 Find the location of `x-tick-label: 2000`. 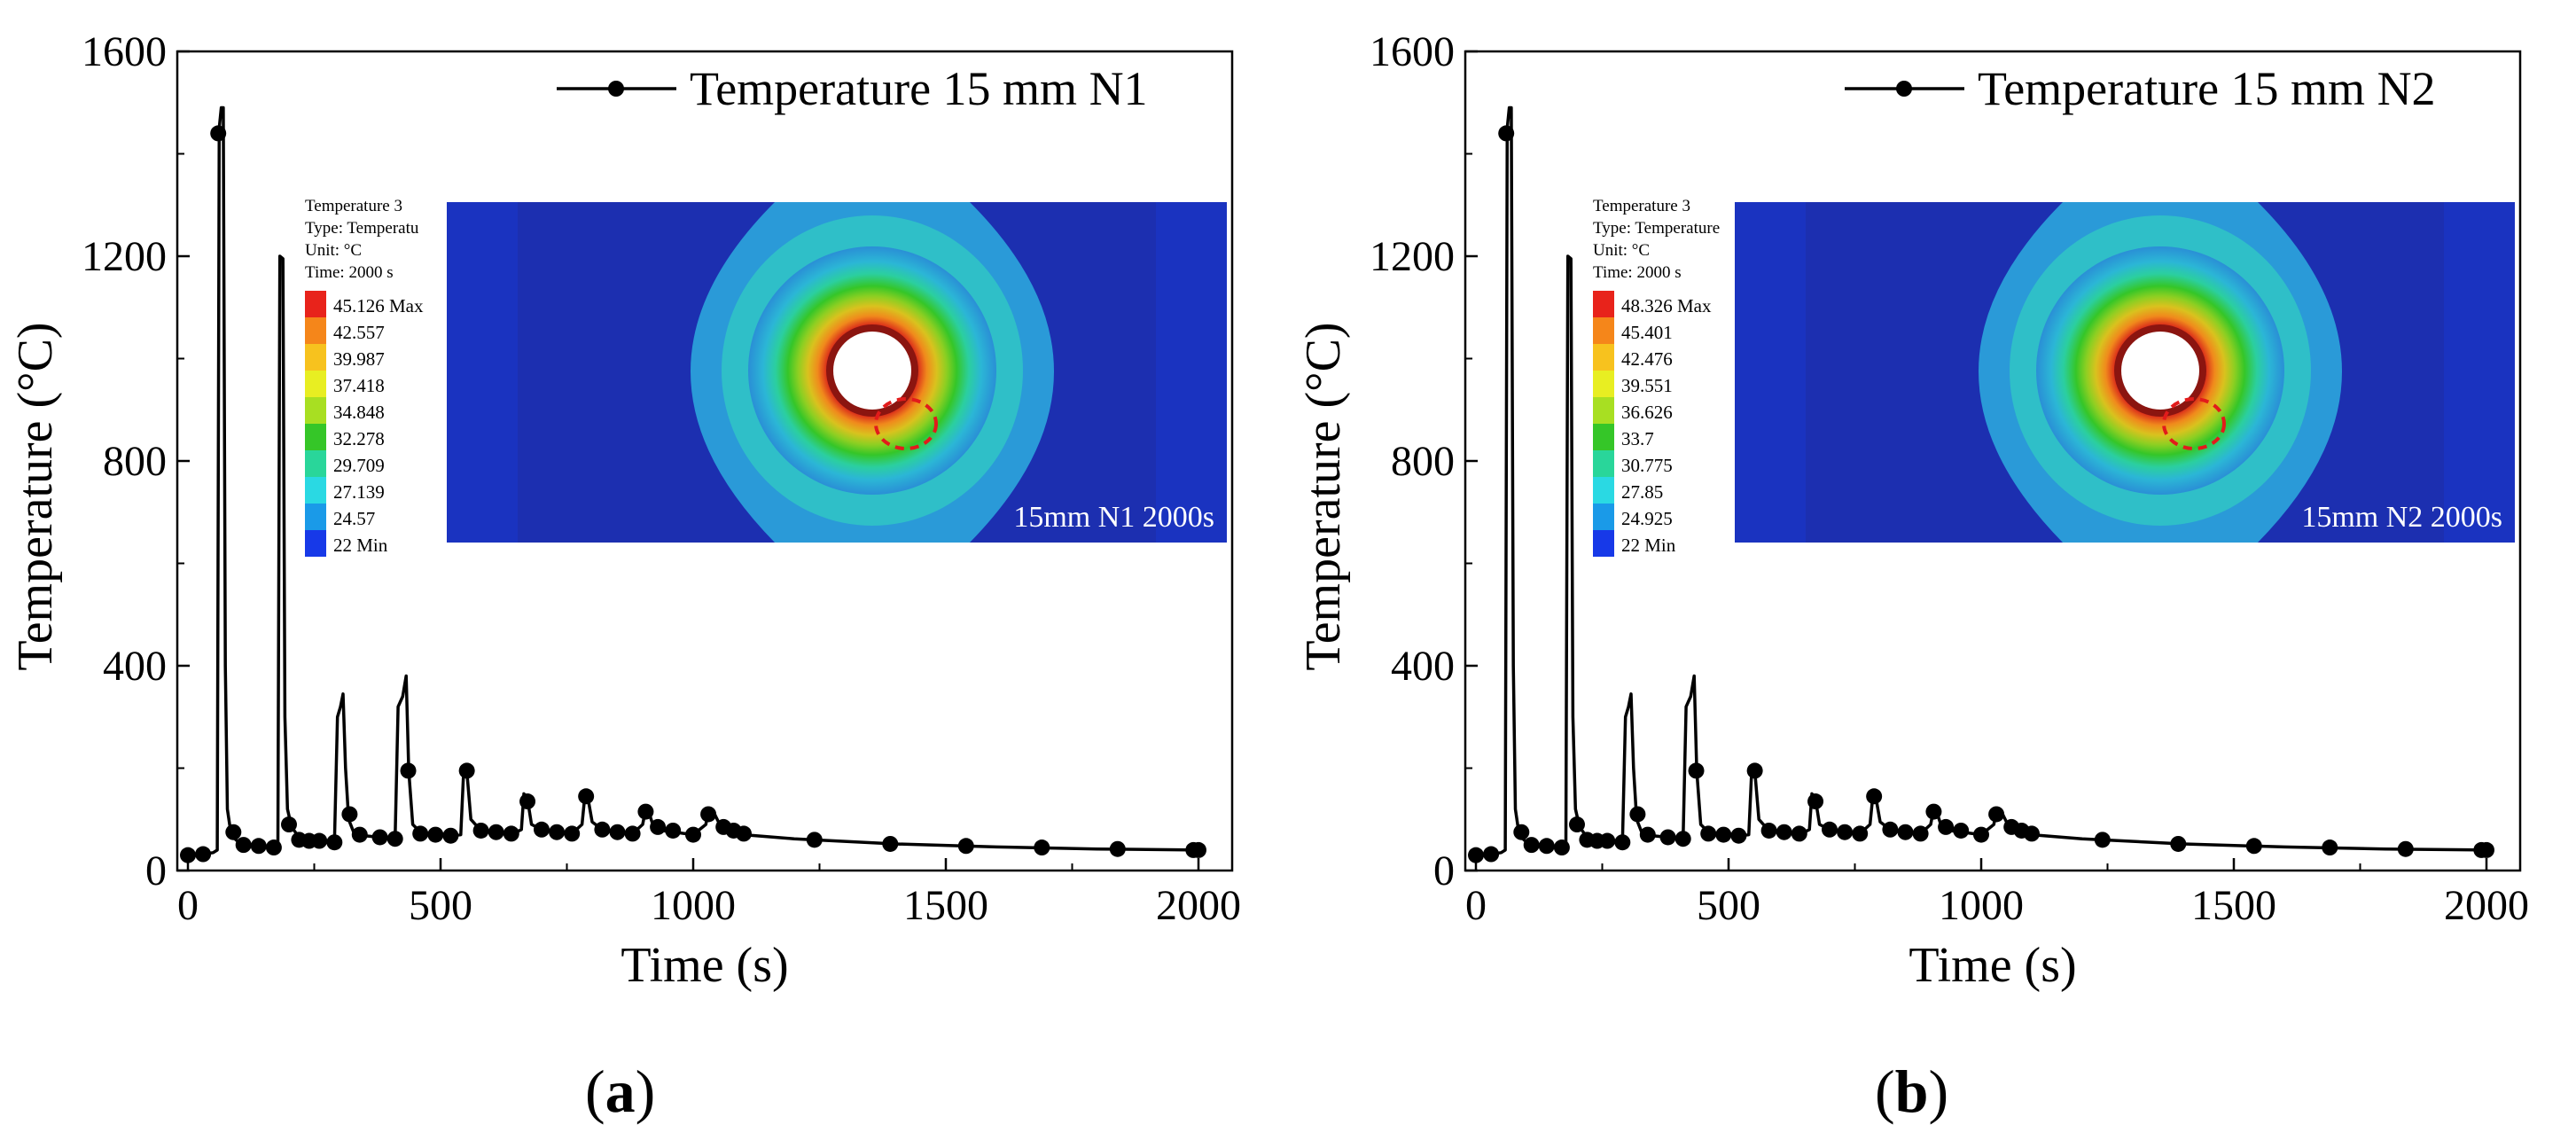

x-tick-label: 2000 is located at coordinates (2486, 905).